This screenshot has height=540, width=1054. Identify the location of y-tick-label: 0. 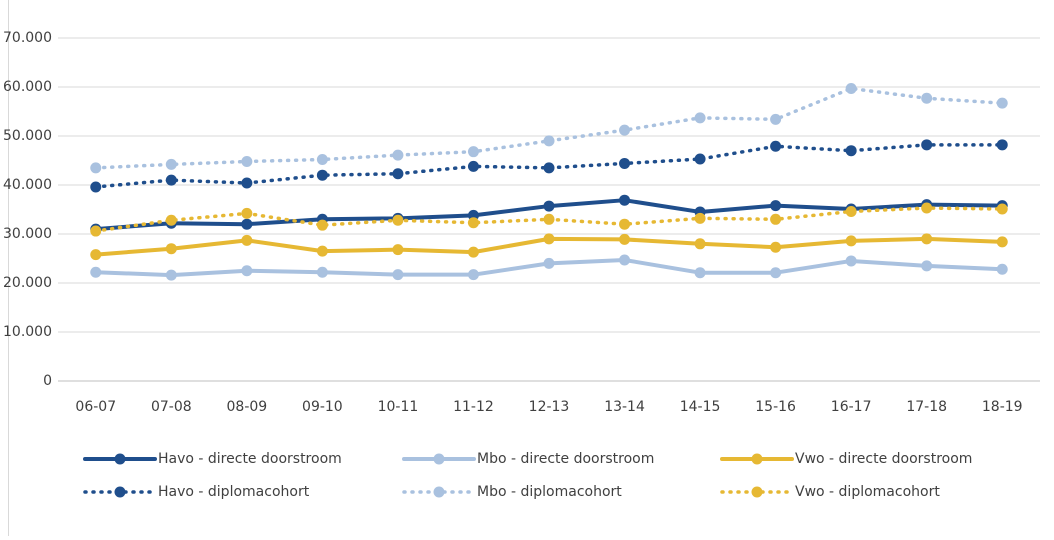
(47, 381).